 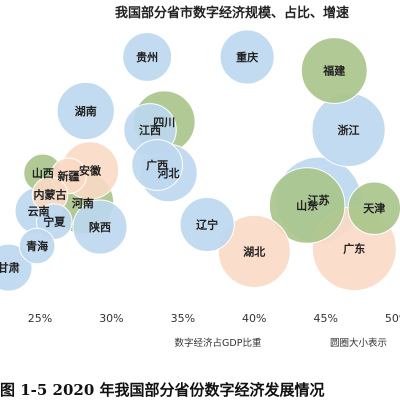 I want to click on point-label: 重庆, so click(x=247, y=57).